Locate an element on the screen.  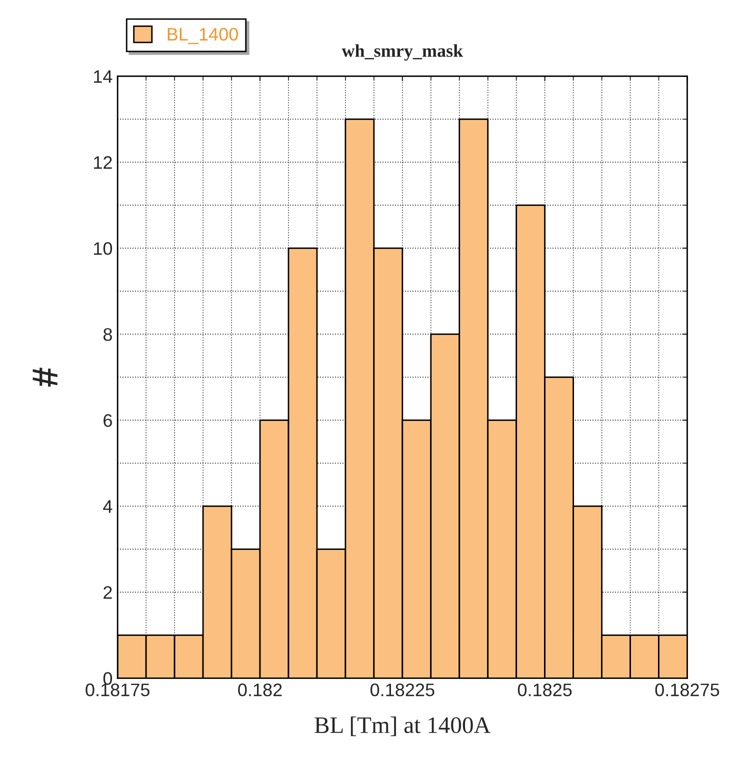
y-tick-label: 12 is located at coordinates (103, 162).